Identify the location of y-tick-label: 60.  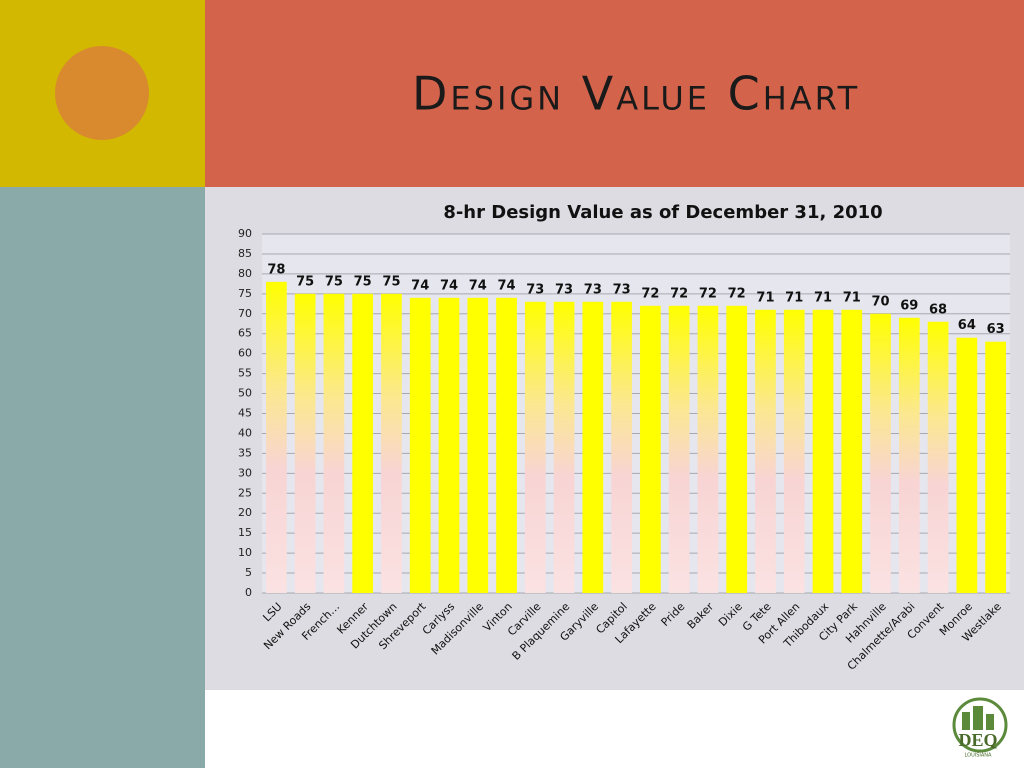
(245, 353).